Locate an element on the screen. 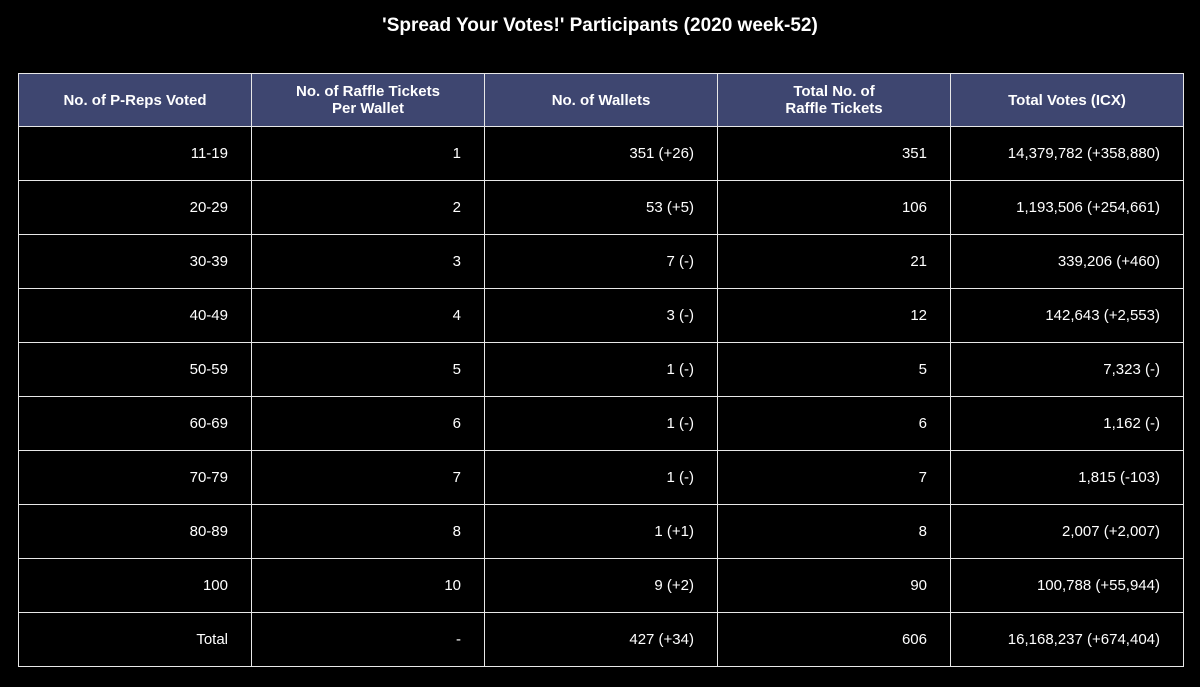 The image size is (1200, 687). total-row: Total -427 (+34) 606 16,168,237 (+674,404) is located at coordinates (601, 639).